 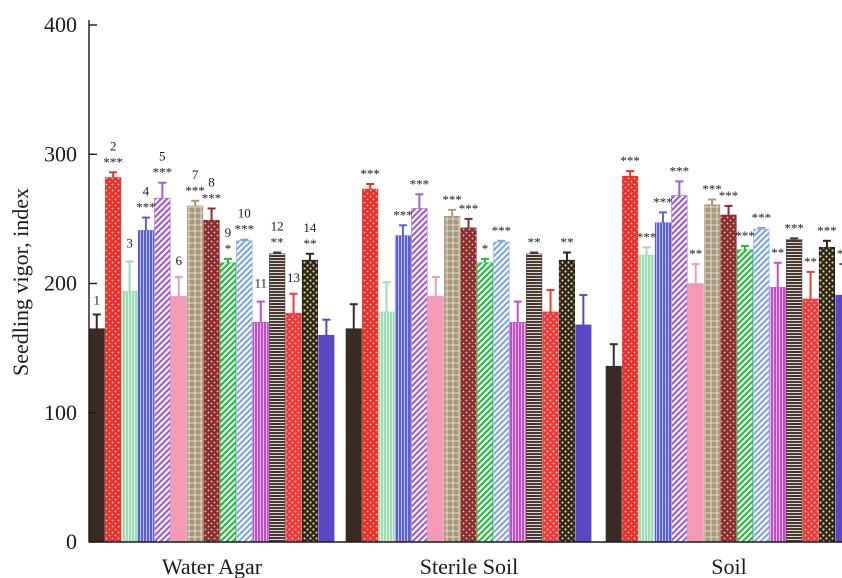 What do you see at coordinates (277, 226) in the screenshot?
I see `treatment-number: 12` at bounding box center [277, 226].